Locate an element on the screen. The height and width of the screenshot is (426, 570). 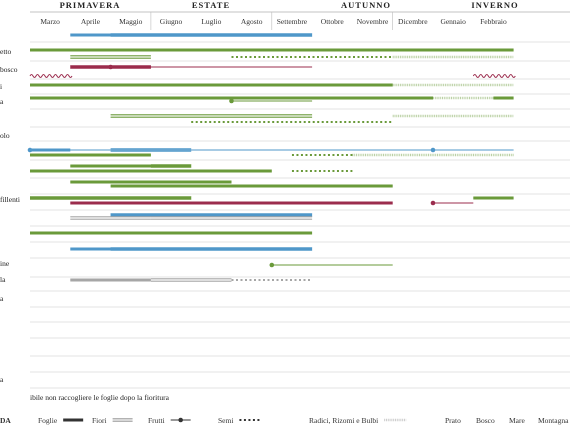
legend-habitat-label: Montagna is located at coordinates (553, 420).